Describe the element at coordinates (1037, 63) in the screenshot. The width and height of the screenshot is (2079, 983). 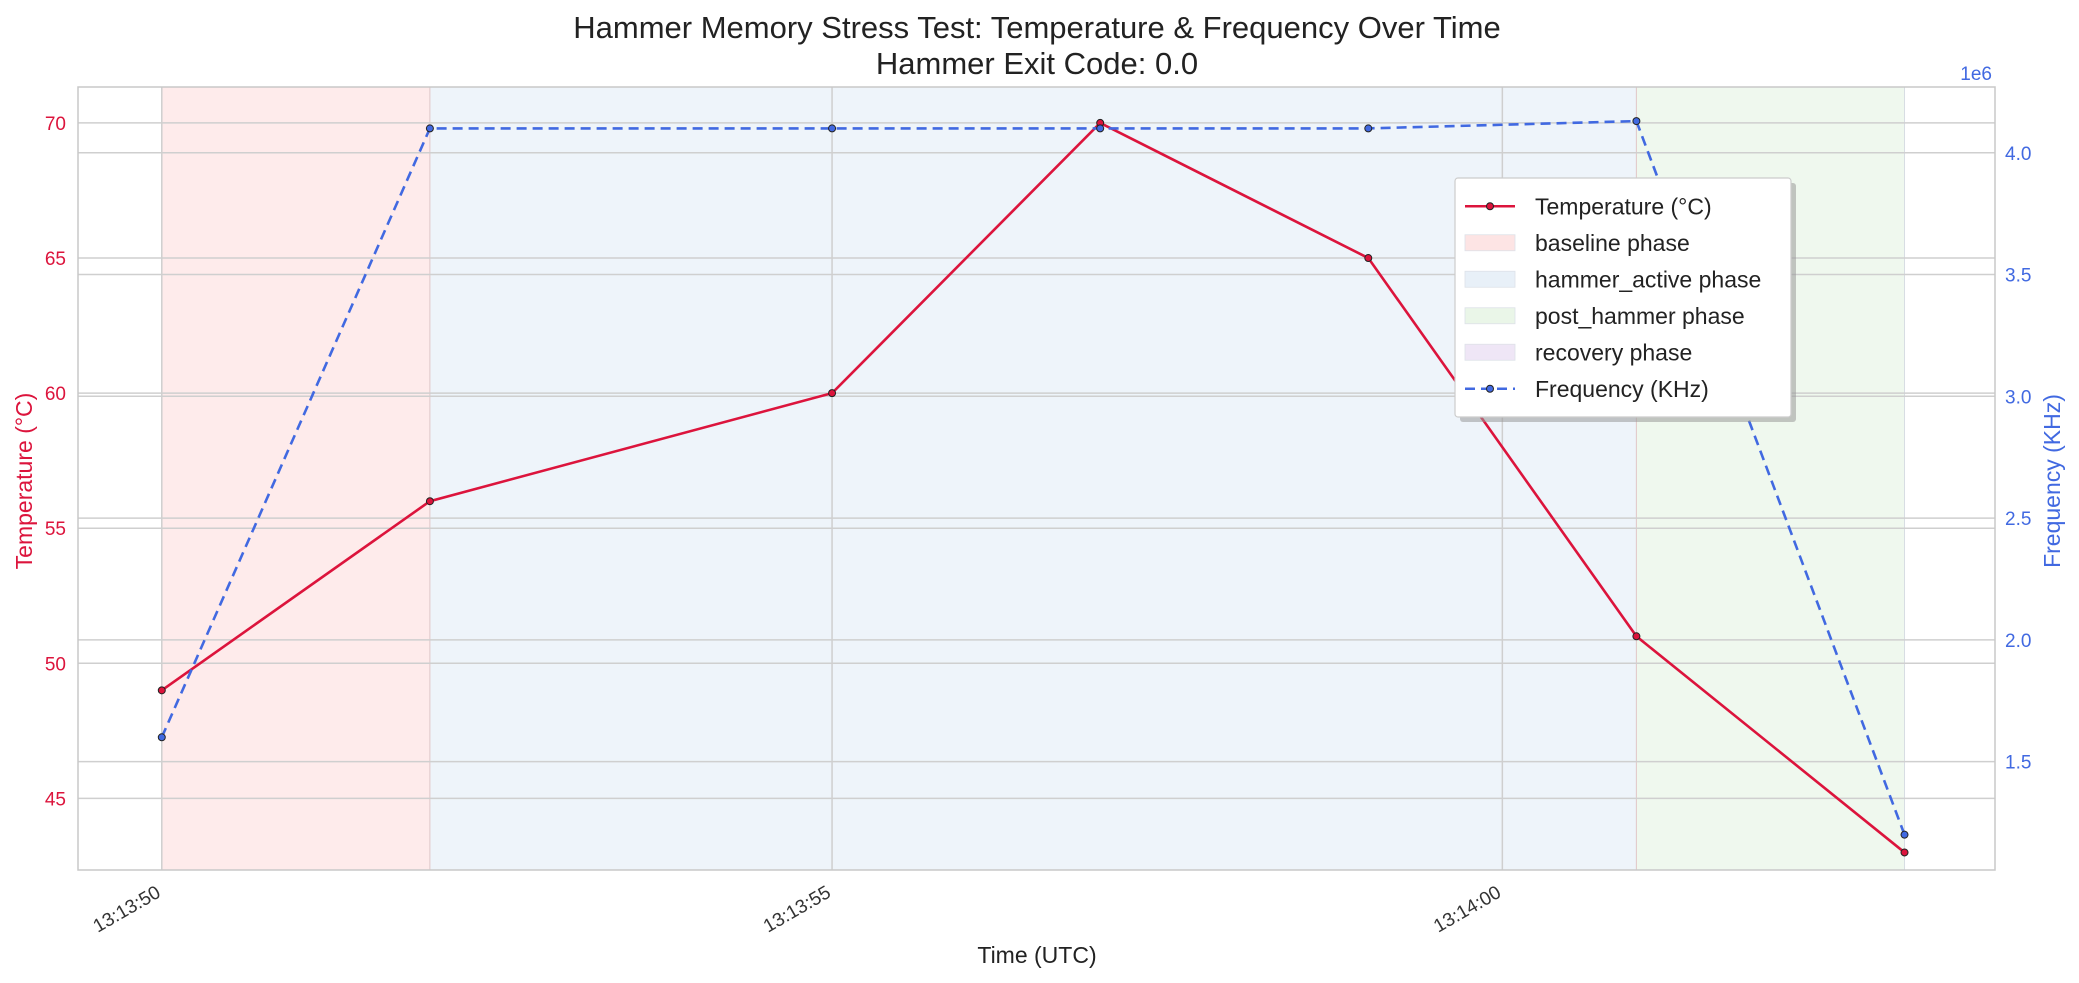
I see `chart-subtitle: Hammer Exit Code: 0.0` at that location.